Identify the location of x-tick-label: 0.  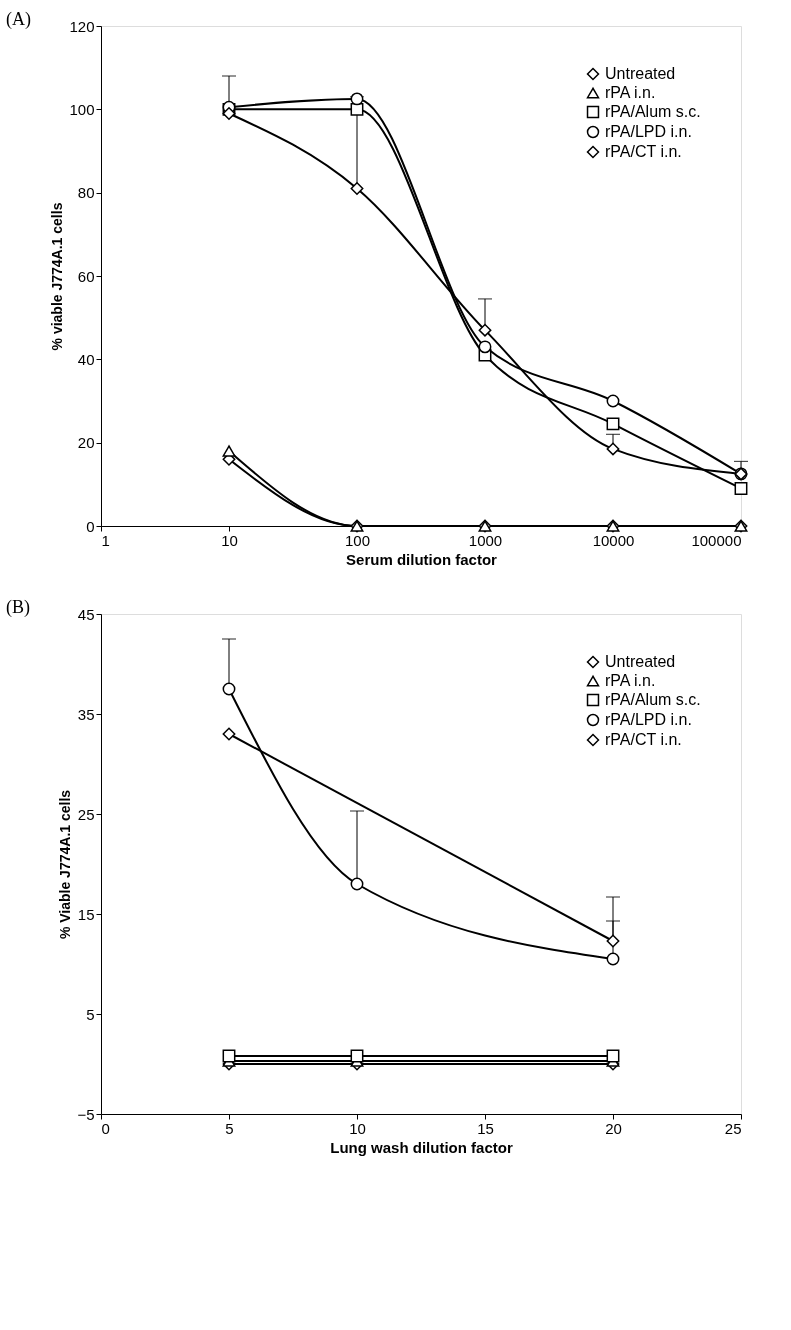
(105, 1128).